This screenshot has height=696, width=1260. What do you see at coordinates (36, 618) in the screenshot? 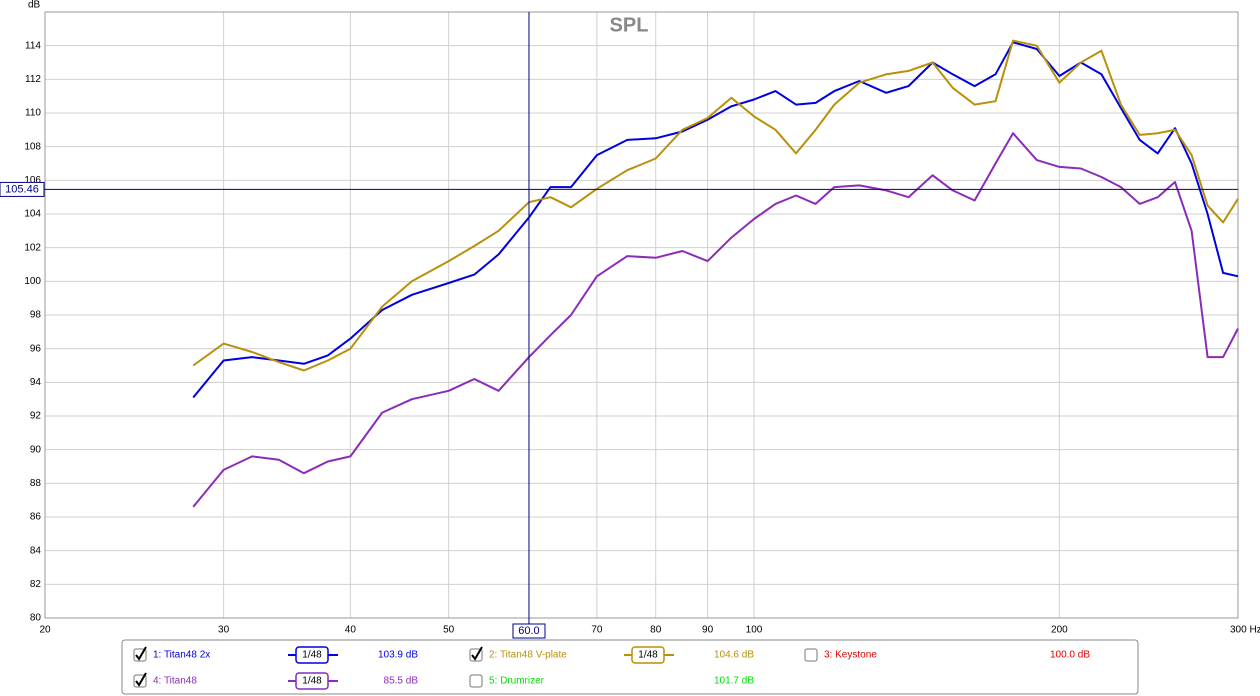
I see `y-tick-label: 80` at bounding box center [36, 618].